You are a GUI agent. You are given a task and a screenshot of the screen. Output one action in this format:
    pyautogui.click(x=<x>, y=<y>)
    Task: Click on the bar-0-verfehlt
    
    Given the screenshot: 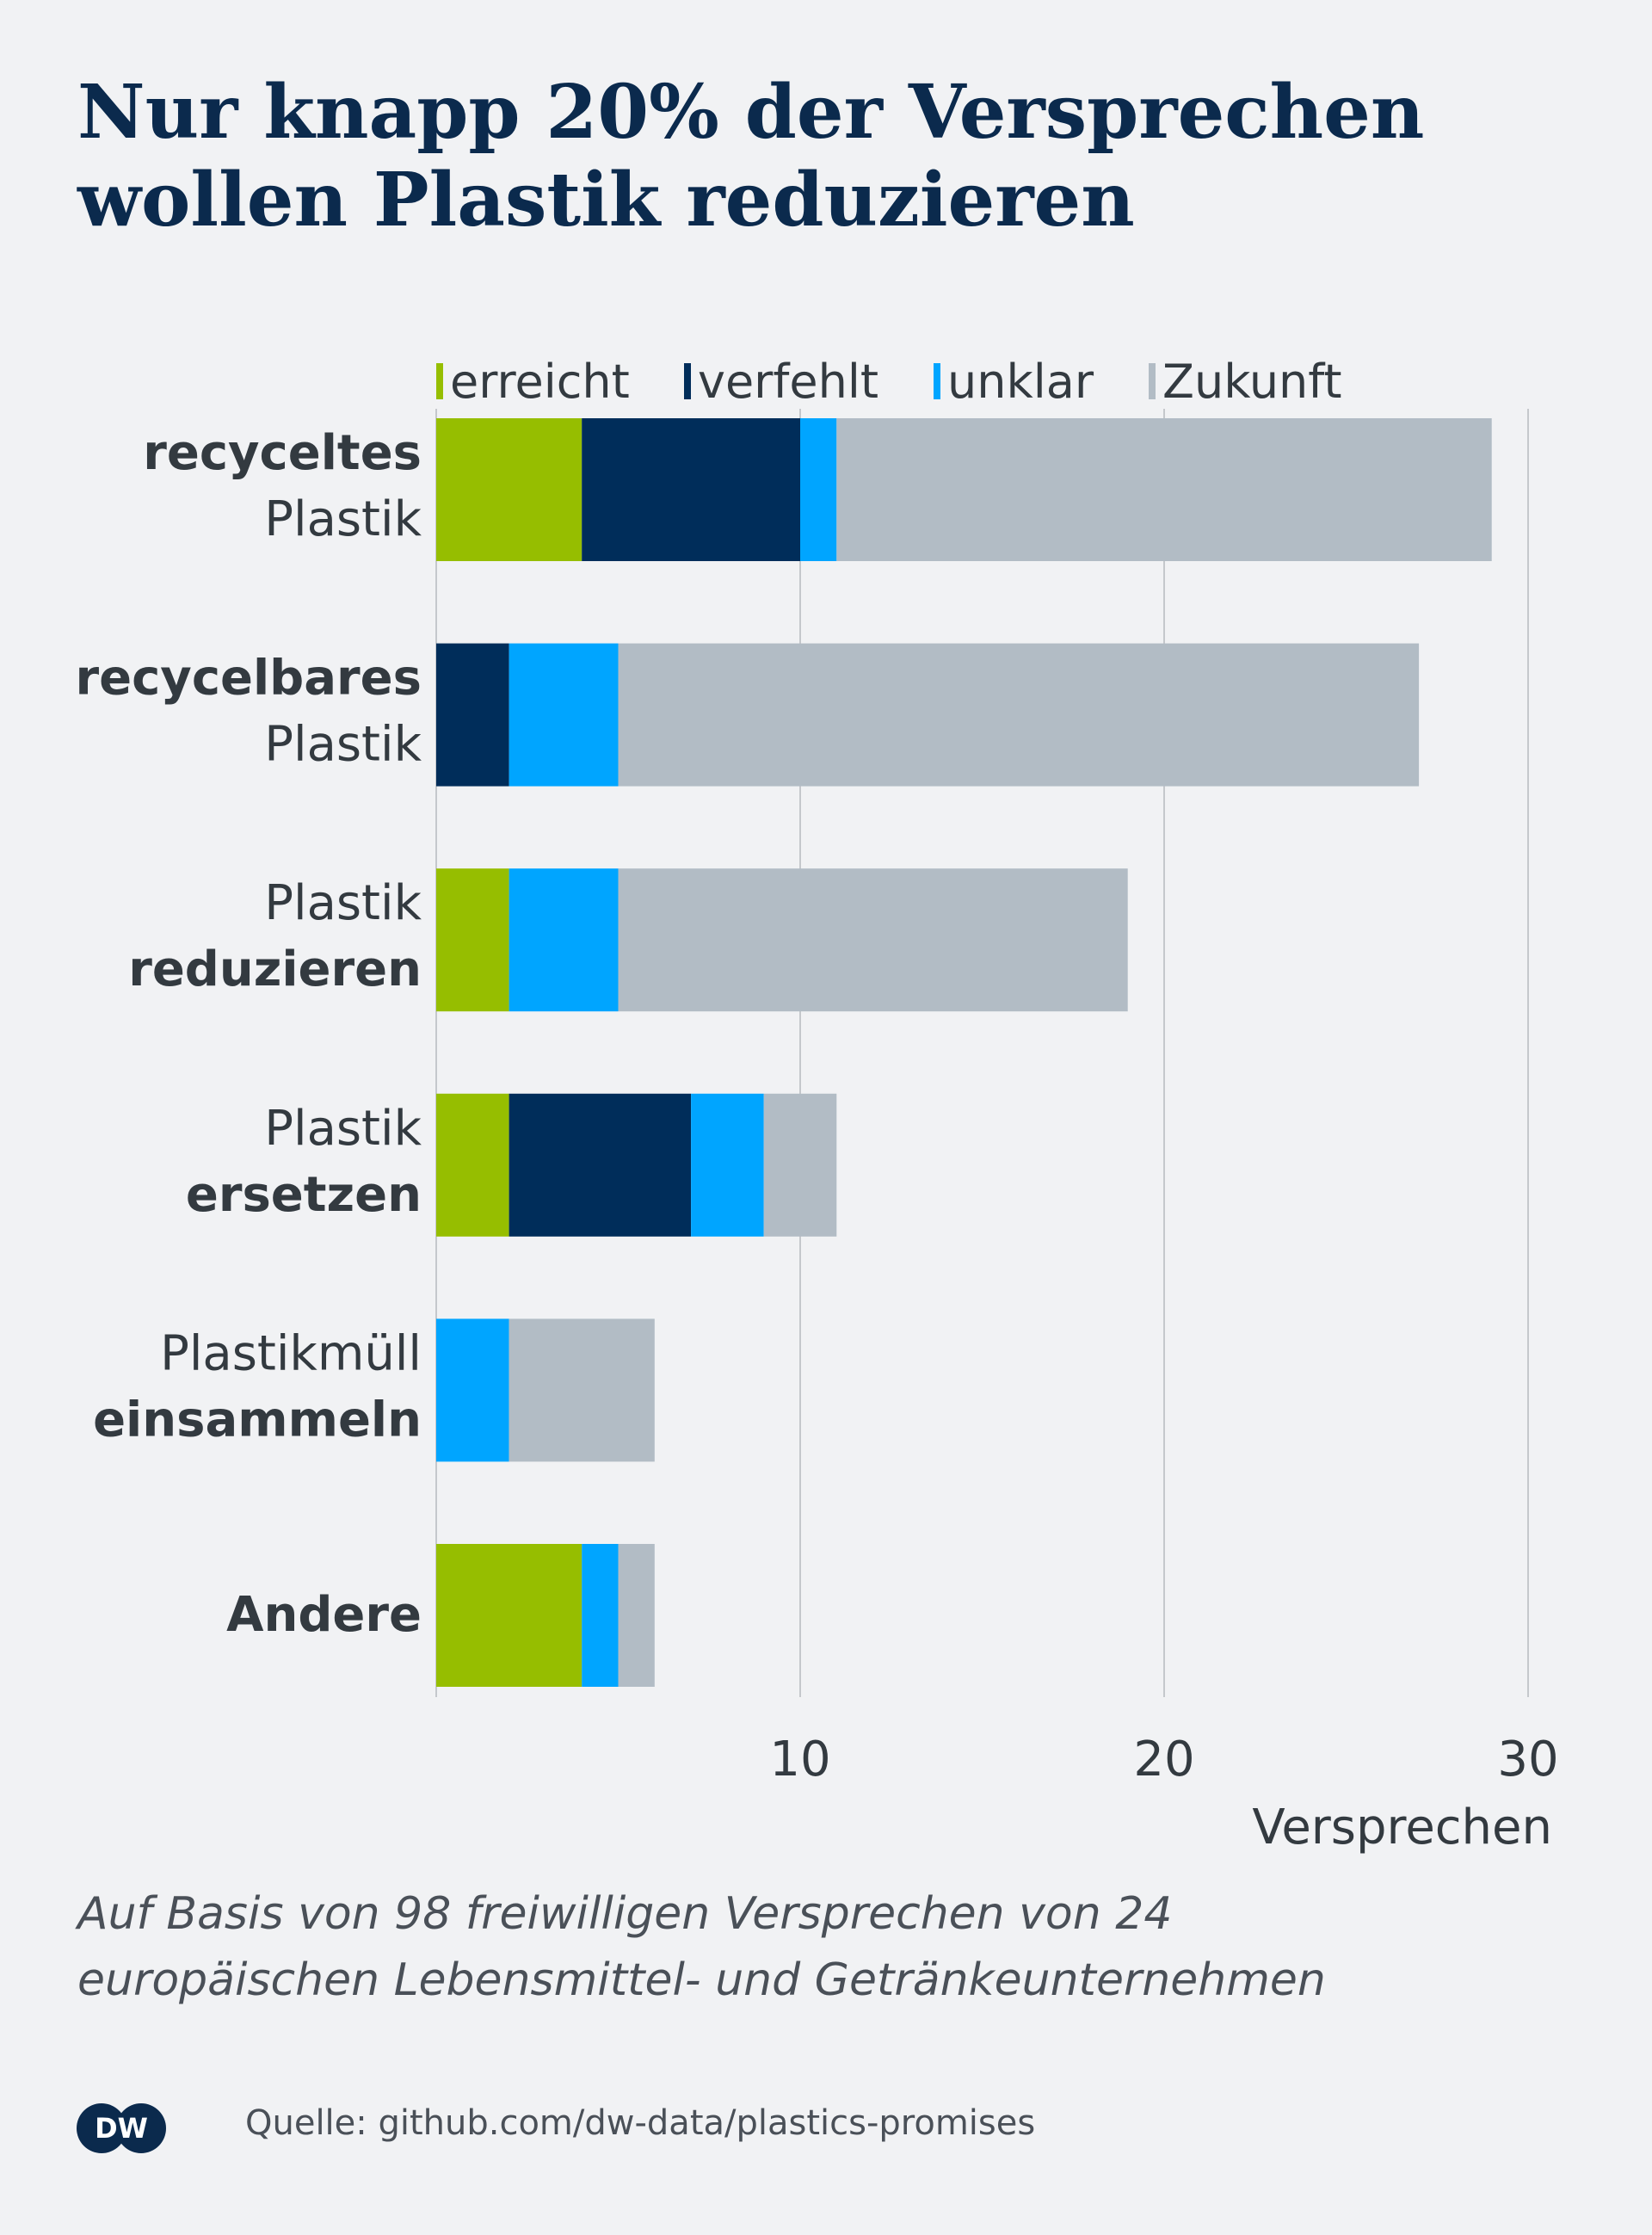 What is the action you would take?
    pyautogui.click(x=691, y=489)
    